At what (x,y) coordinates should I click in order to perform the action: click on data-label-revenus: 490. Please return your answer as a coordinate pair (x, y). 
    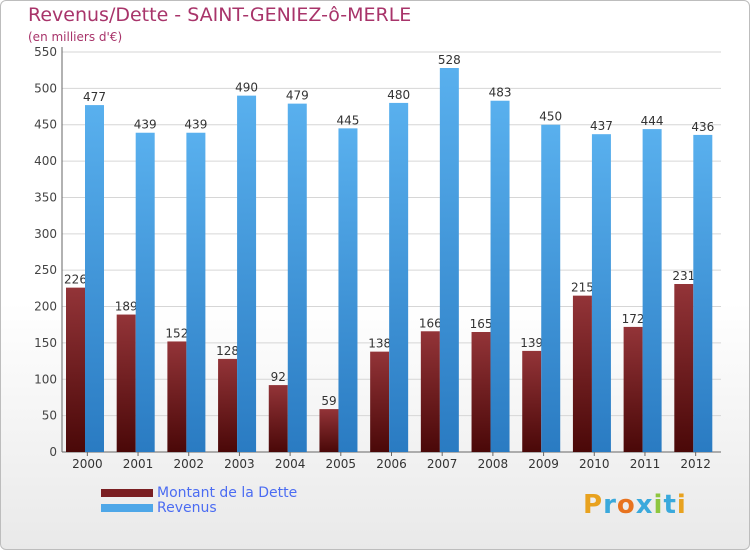
    Looking at the image, I should click on (246, 88).